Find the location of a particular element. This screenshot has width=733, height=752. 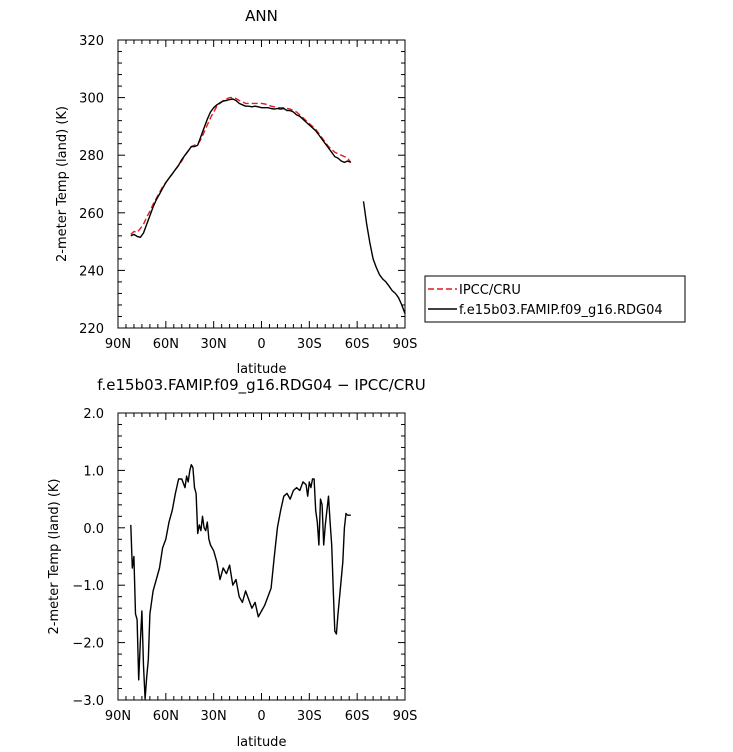

chart-title: ANN is located at coordinates (261, 16).